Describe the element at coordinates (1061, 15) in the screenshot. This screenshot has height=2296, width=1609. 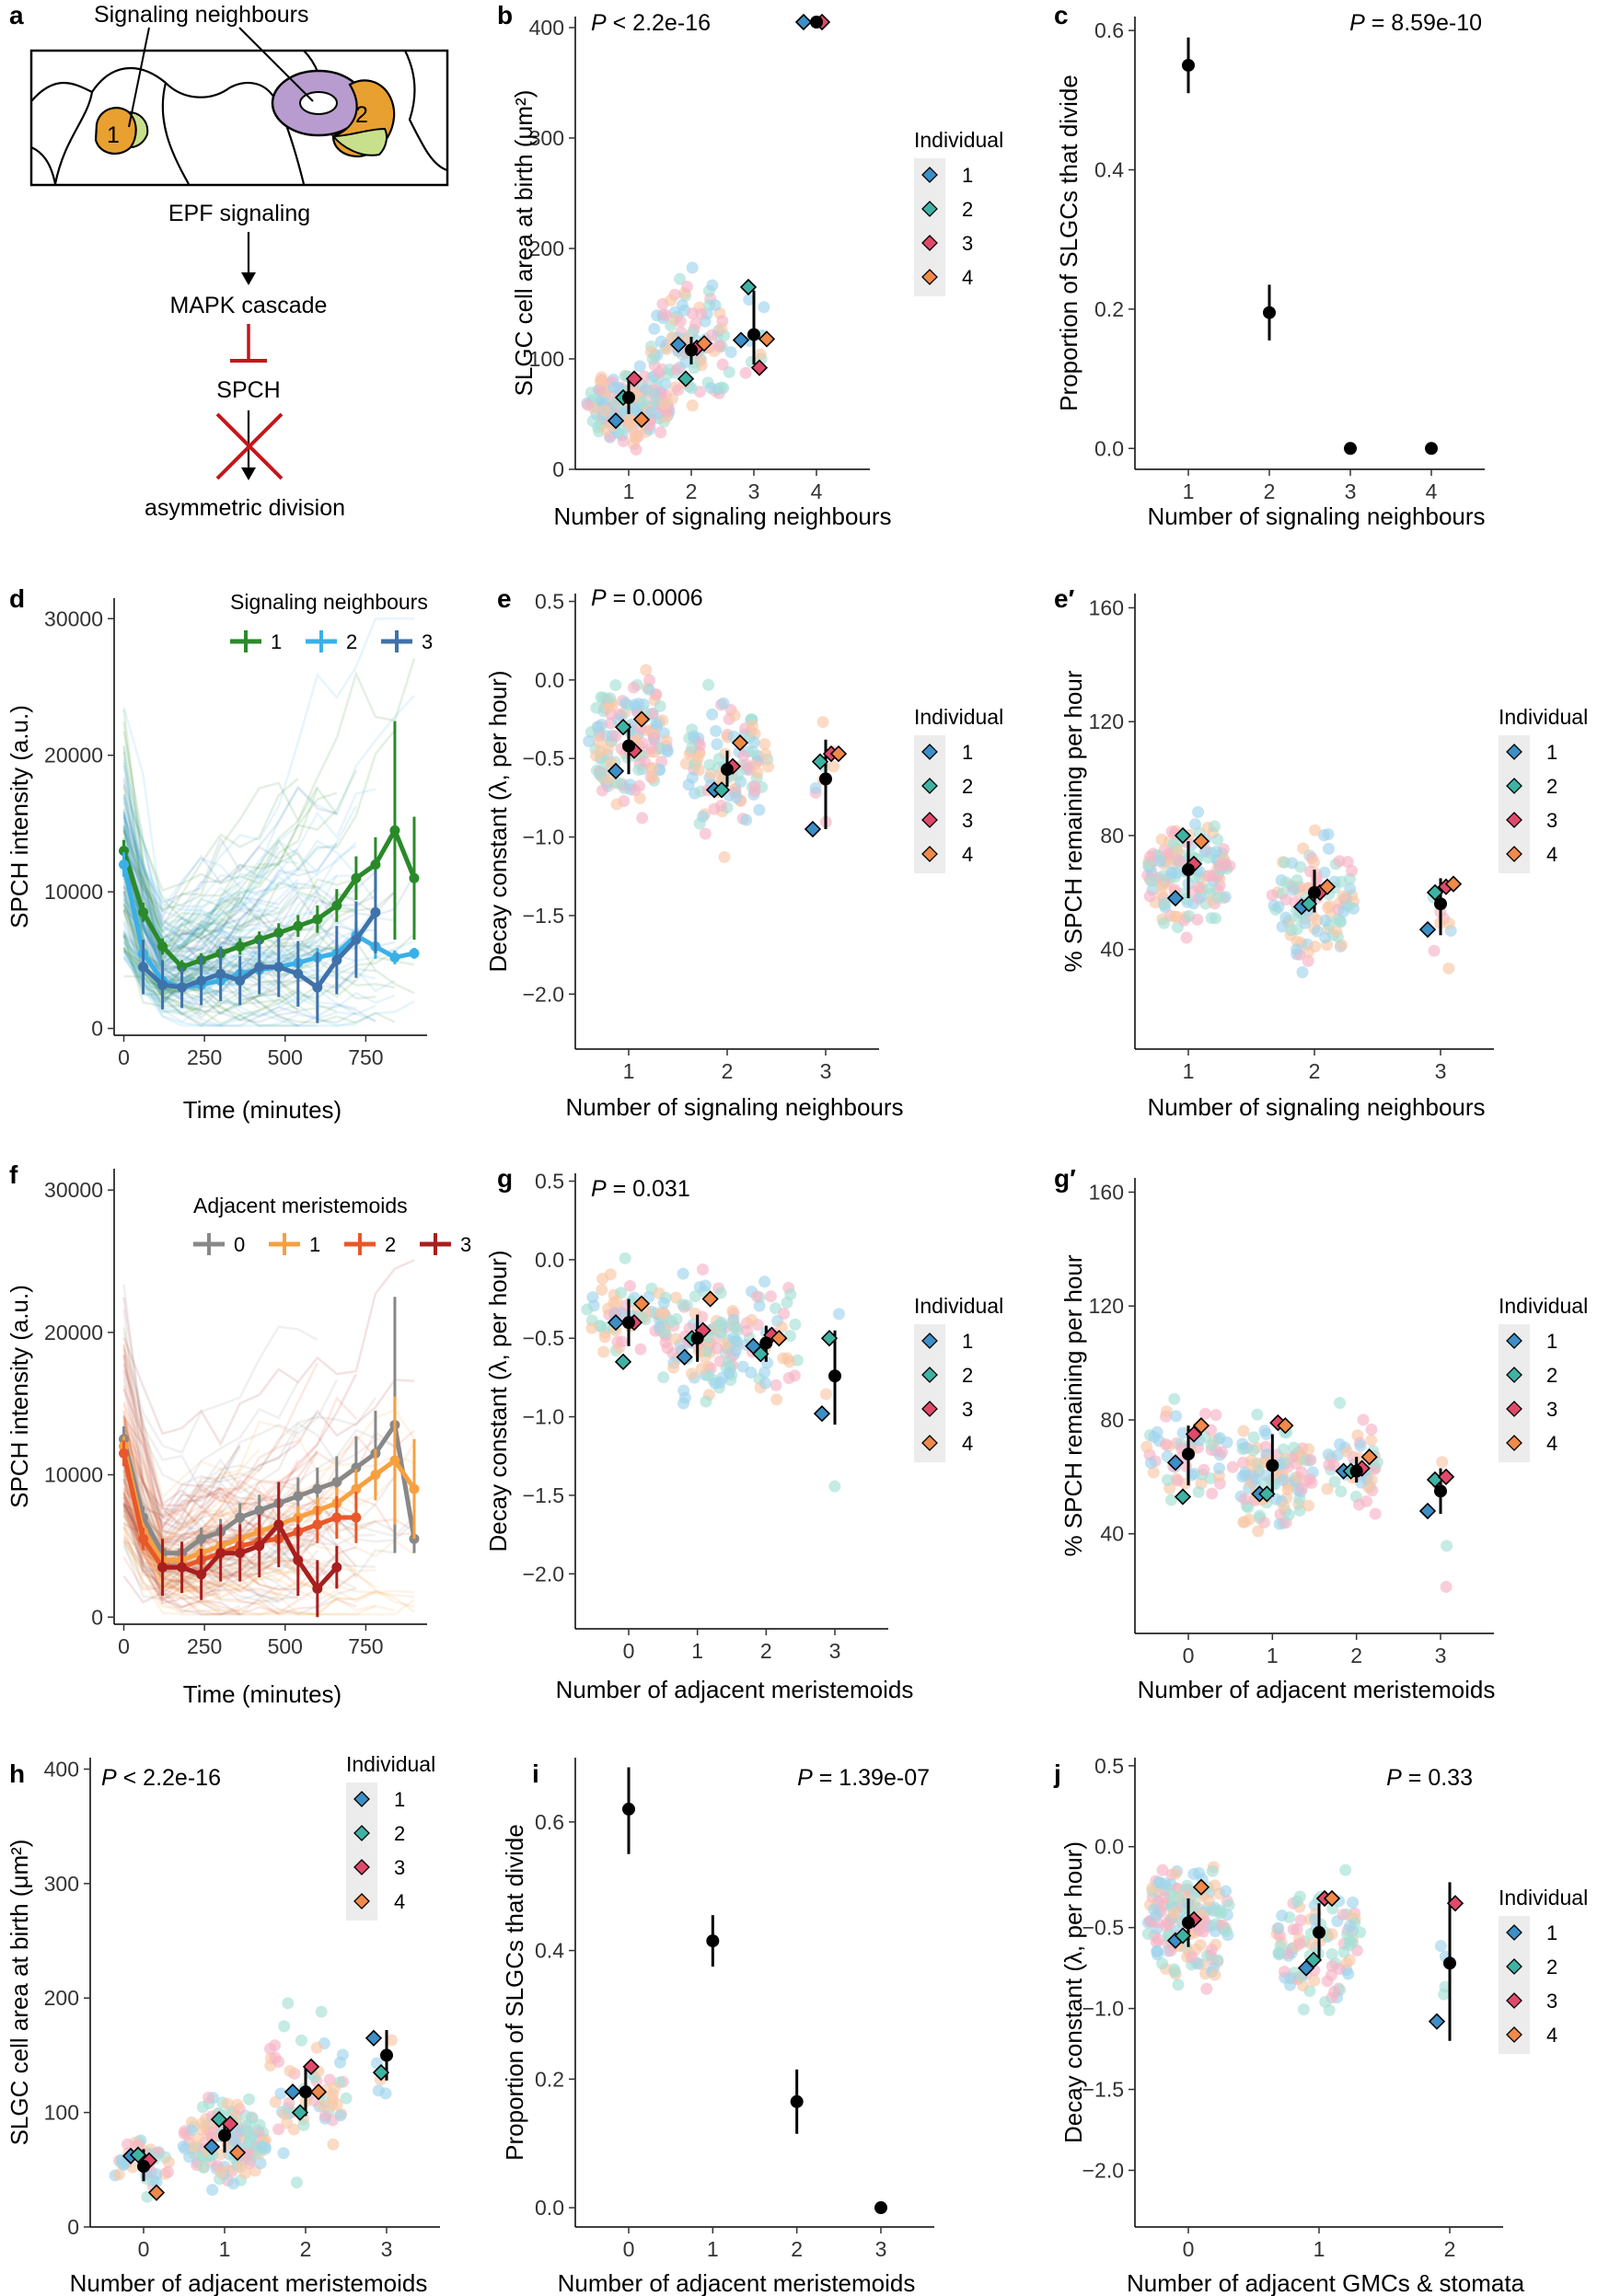
I see `panel-letter: c` at that location.